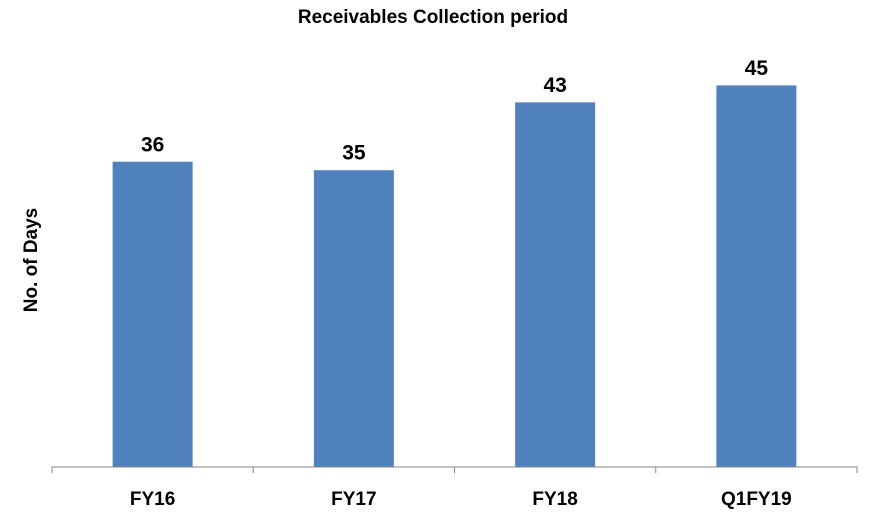 This screenshot has height=522, width=870. What do you see at coordinates (353, 499) in the screenshot?
I see `x-tick-label: FY17` at bounding box center [353, 499].